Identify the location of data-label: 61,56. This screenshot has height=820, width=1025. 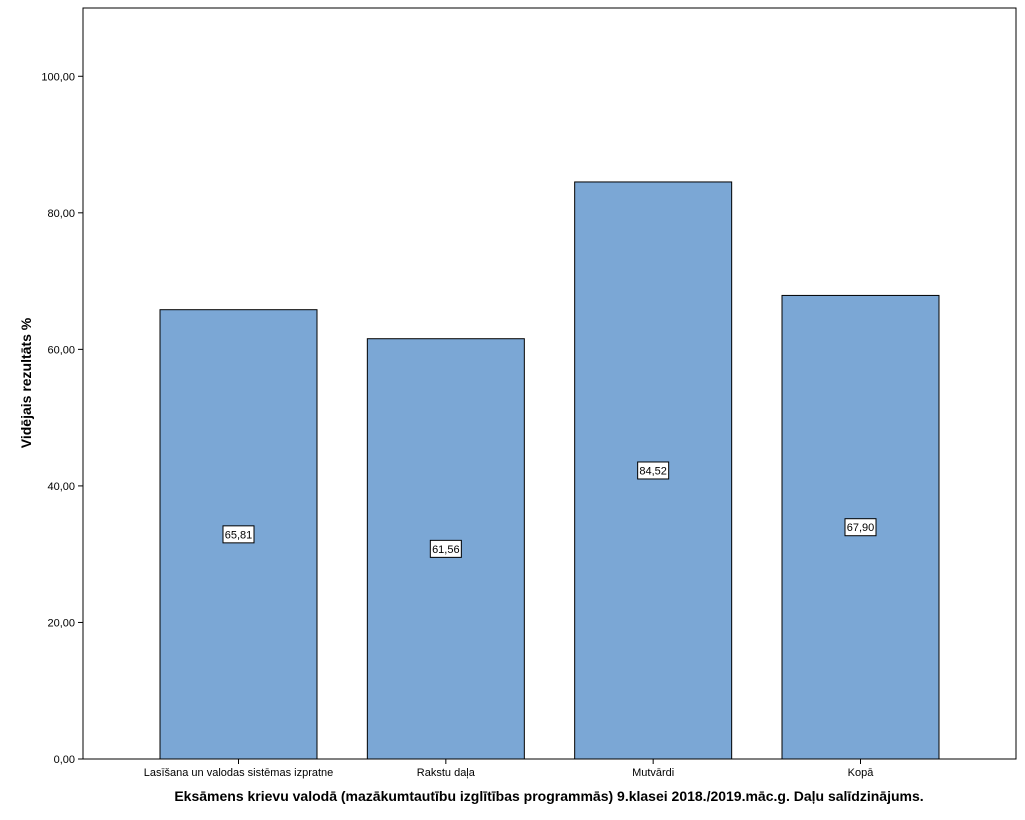
(446, 550).